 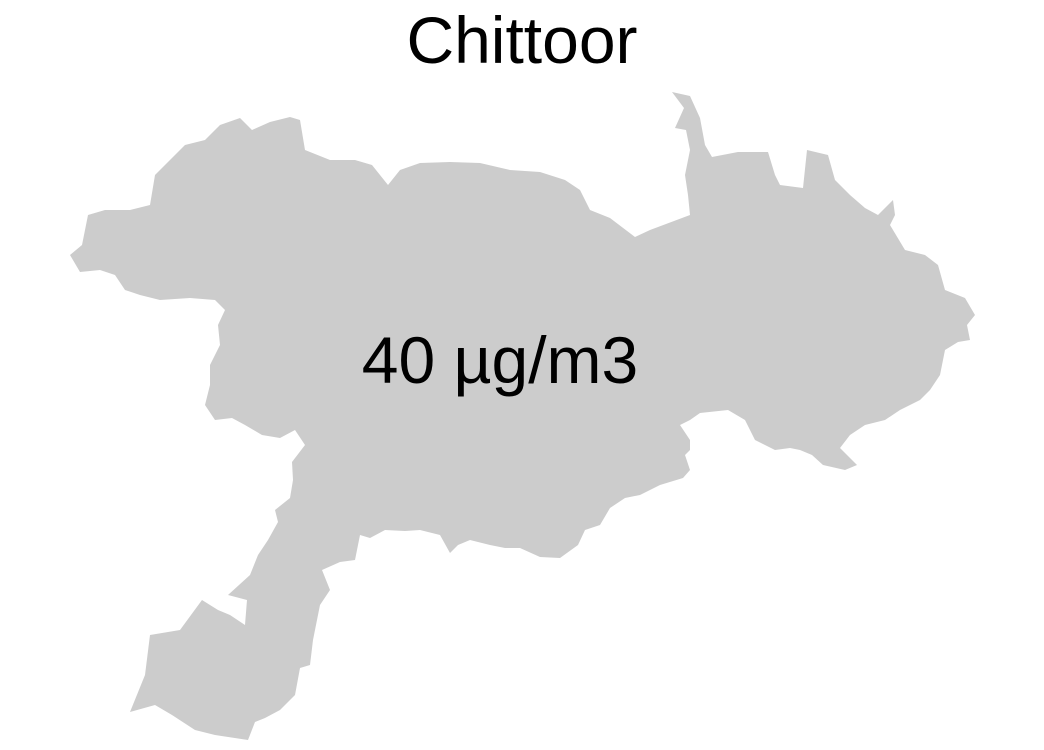 I want to click on pollution-value-label: 40 µg/m3, so click(x=500, y=360).